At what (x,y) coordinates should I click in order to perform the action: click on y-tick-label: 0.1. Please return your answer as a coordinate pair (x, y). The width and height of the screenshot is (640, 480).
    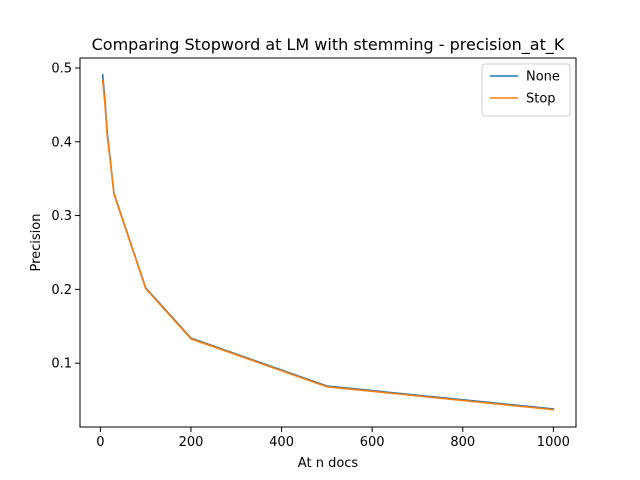
    Looking at the image, I should click on (61, 364).